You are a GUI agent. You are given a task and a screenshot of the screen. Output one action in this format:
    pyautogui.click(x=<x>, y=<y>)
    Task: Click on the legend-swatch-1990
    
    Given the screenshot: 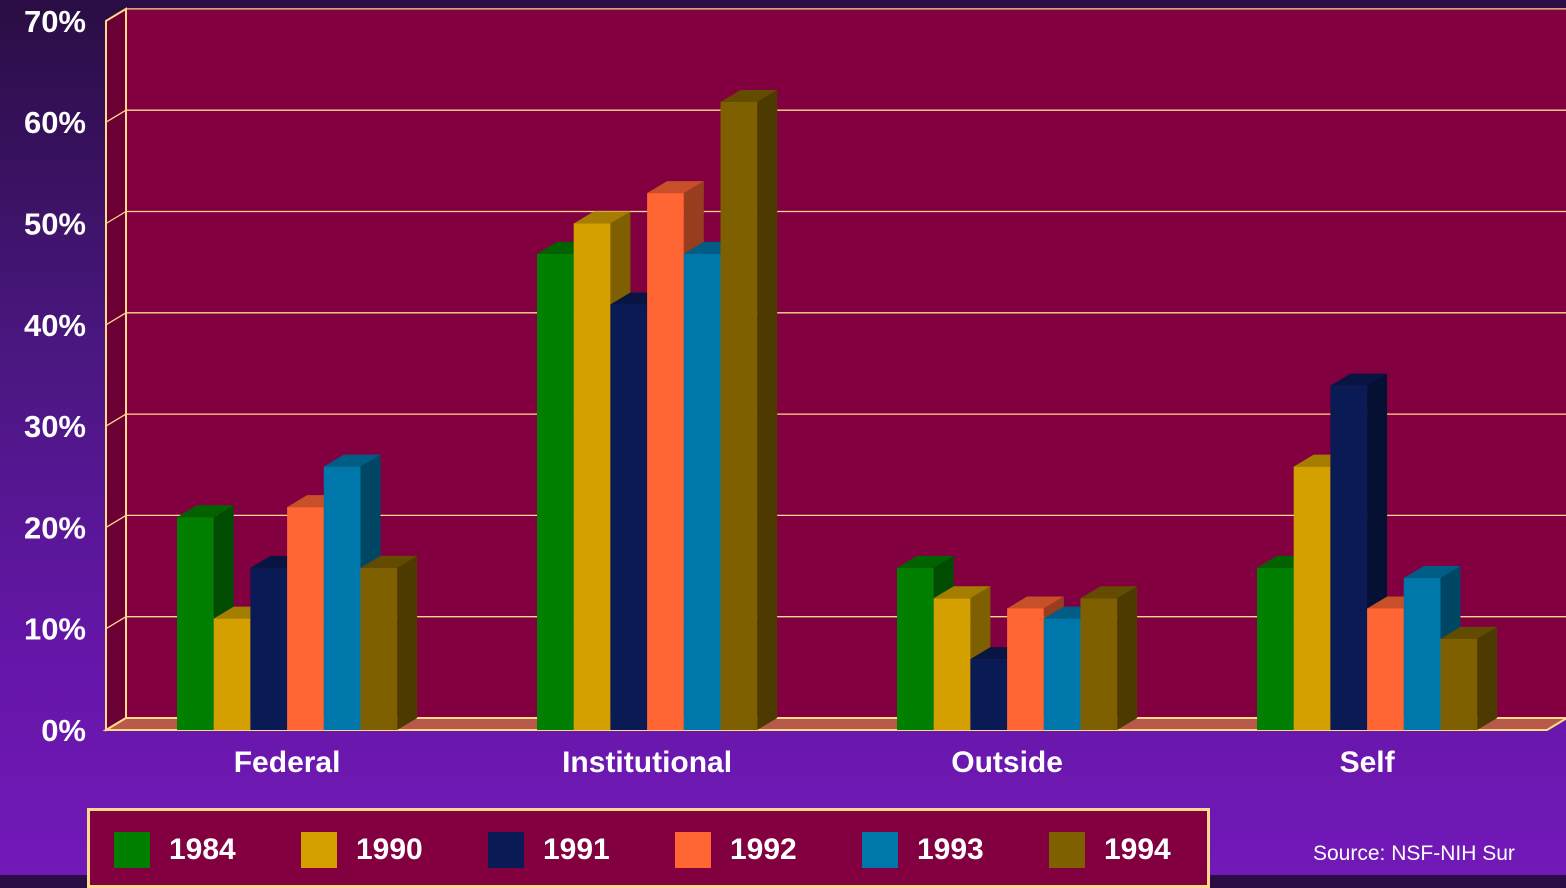 What is the action you would take?
    pyautogui.click(x=319, y=850)
    